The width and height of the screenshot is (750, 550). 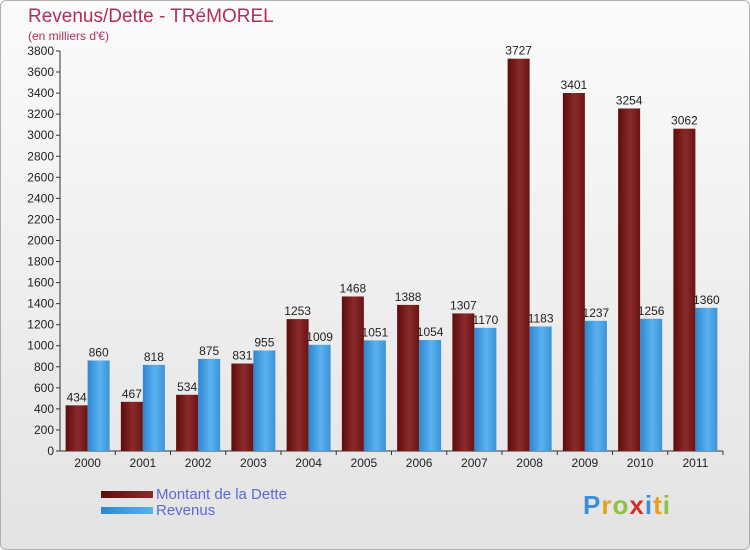 What do you see at coordinates (221, 494) in the screenshot?
I see `legend-label-debt: Montant de la Dette` at bounding box center [221, 494].